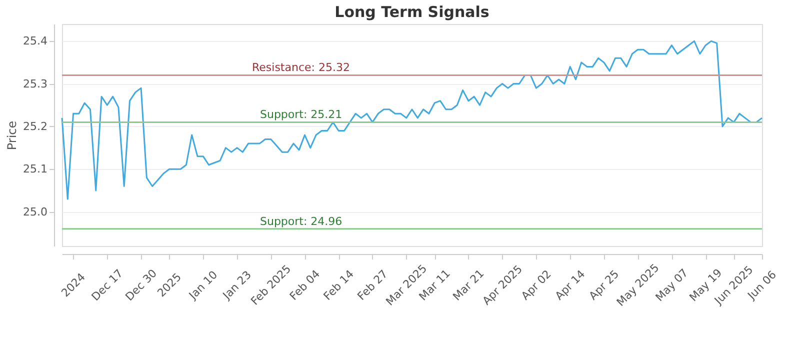  Describe the element at coordinates (35, 83) in the screenshot. I see `y-tick-label: 25.3` at that location.